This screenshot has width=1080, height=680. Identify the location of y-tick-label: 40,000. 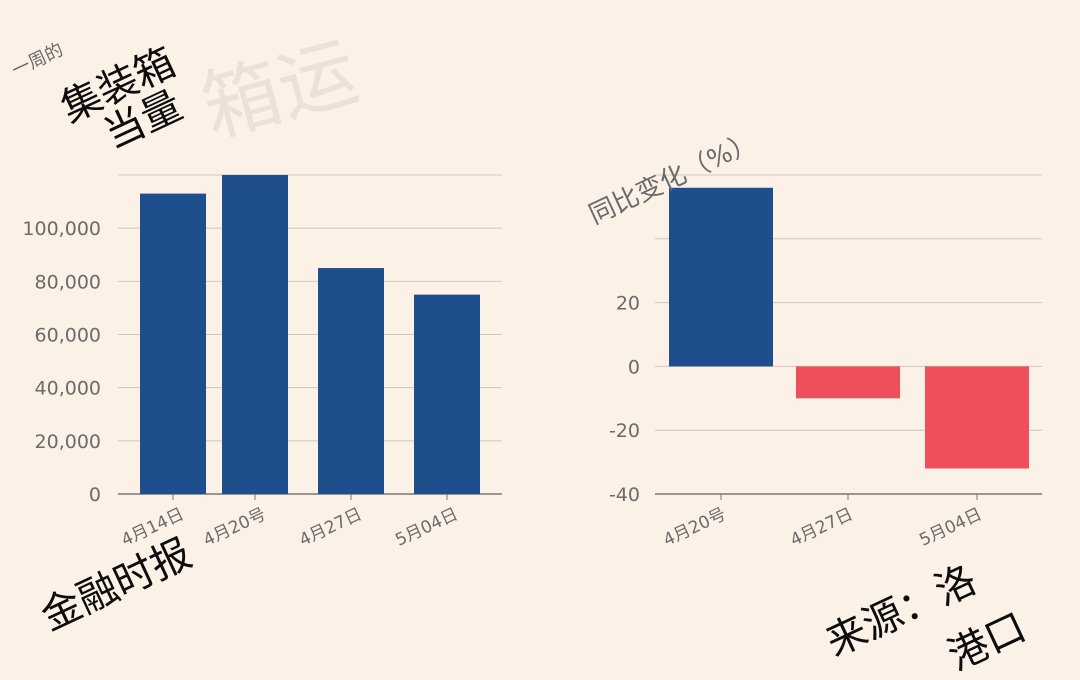
(68, 389).